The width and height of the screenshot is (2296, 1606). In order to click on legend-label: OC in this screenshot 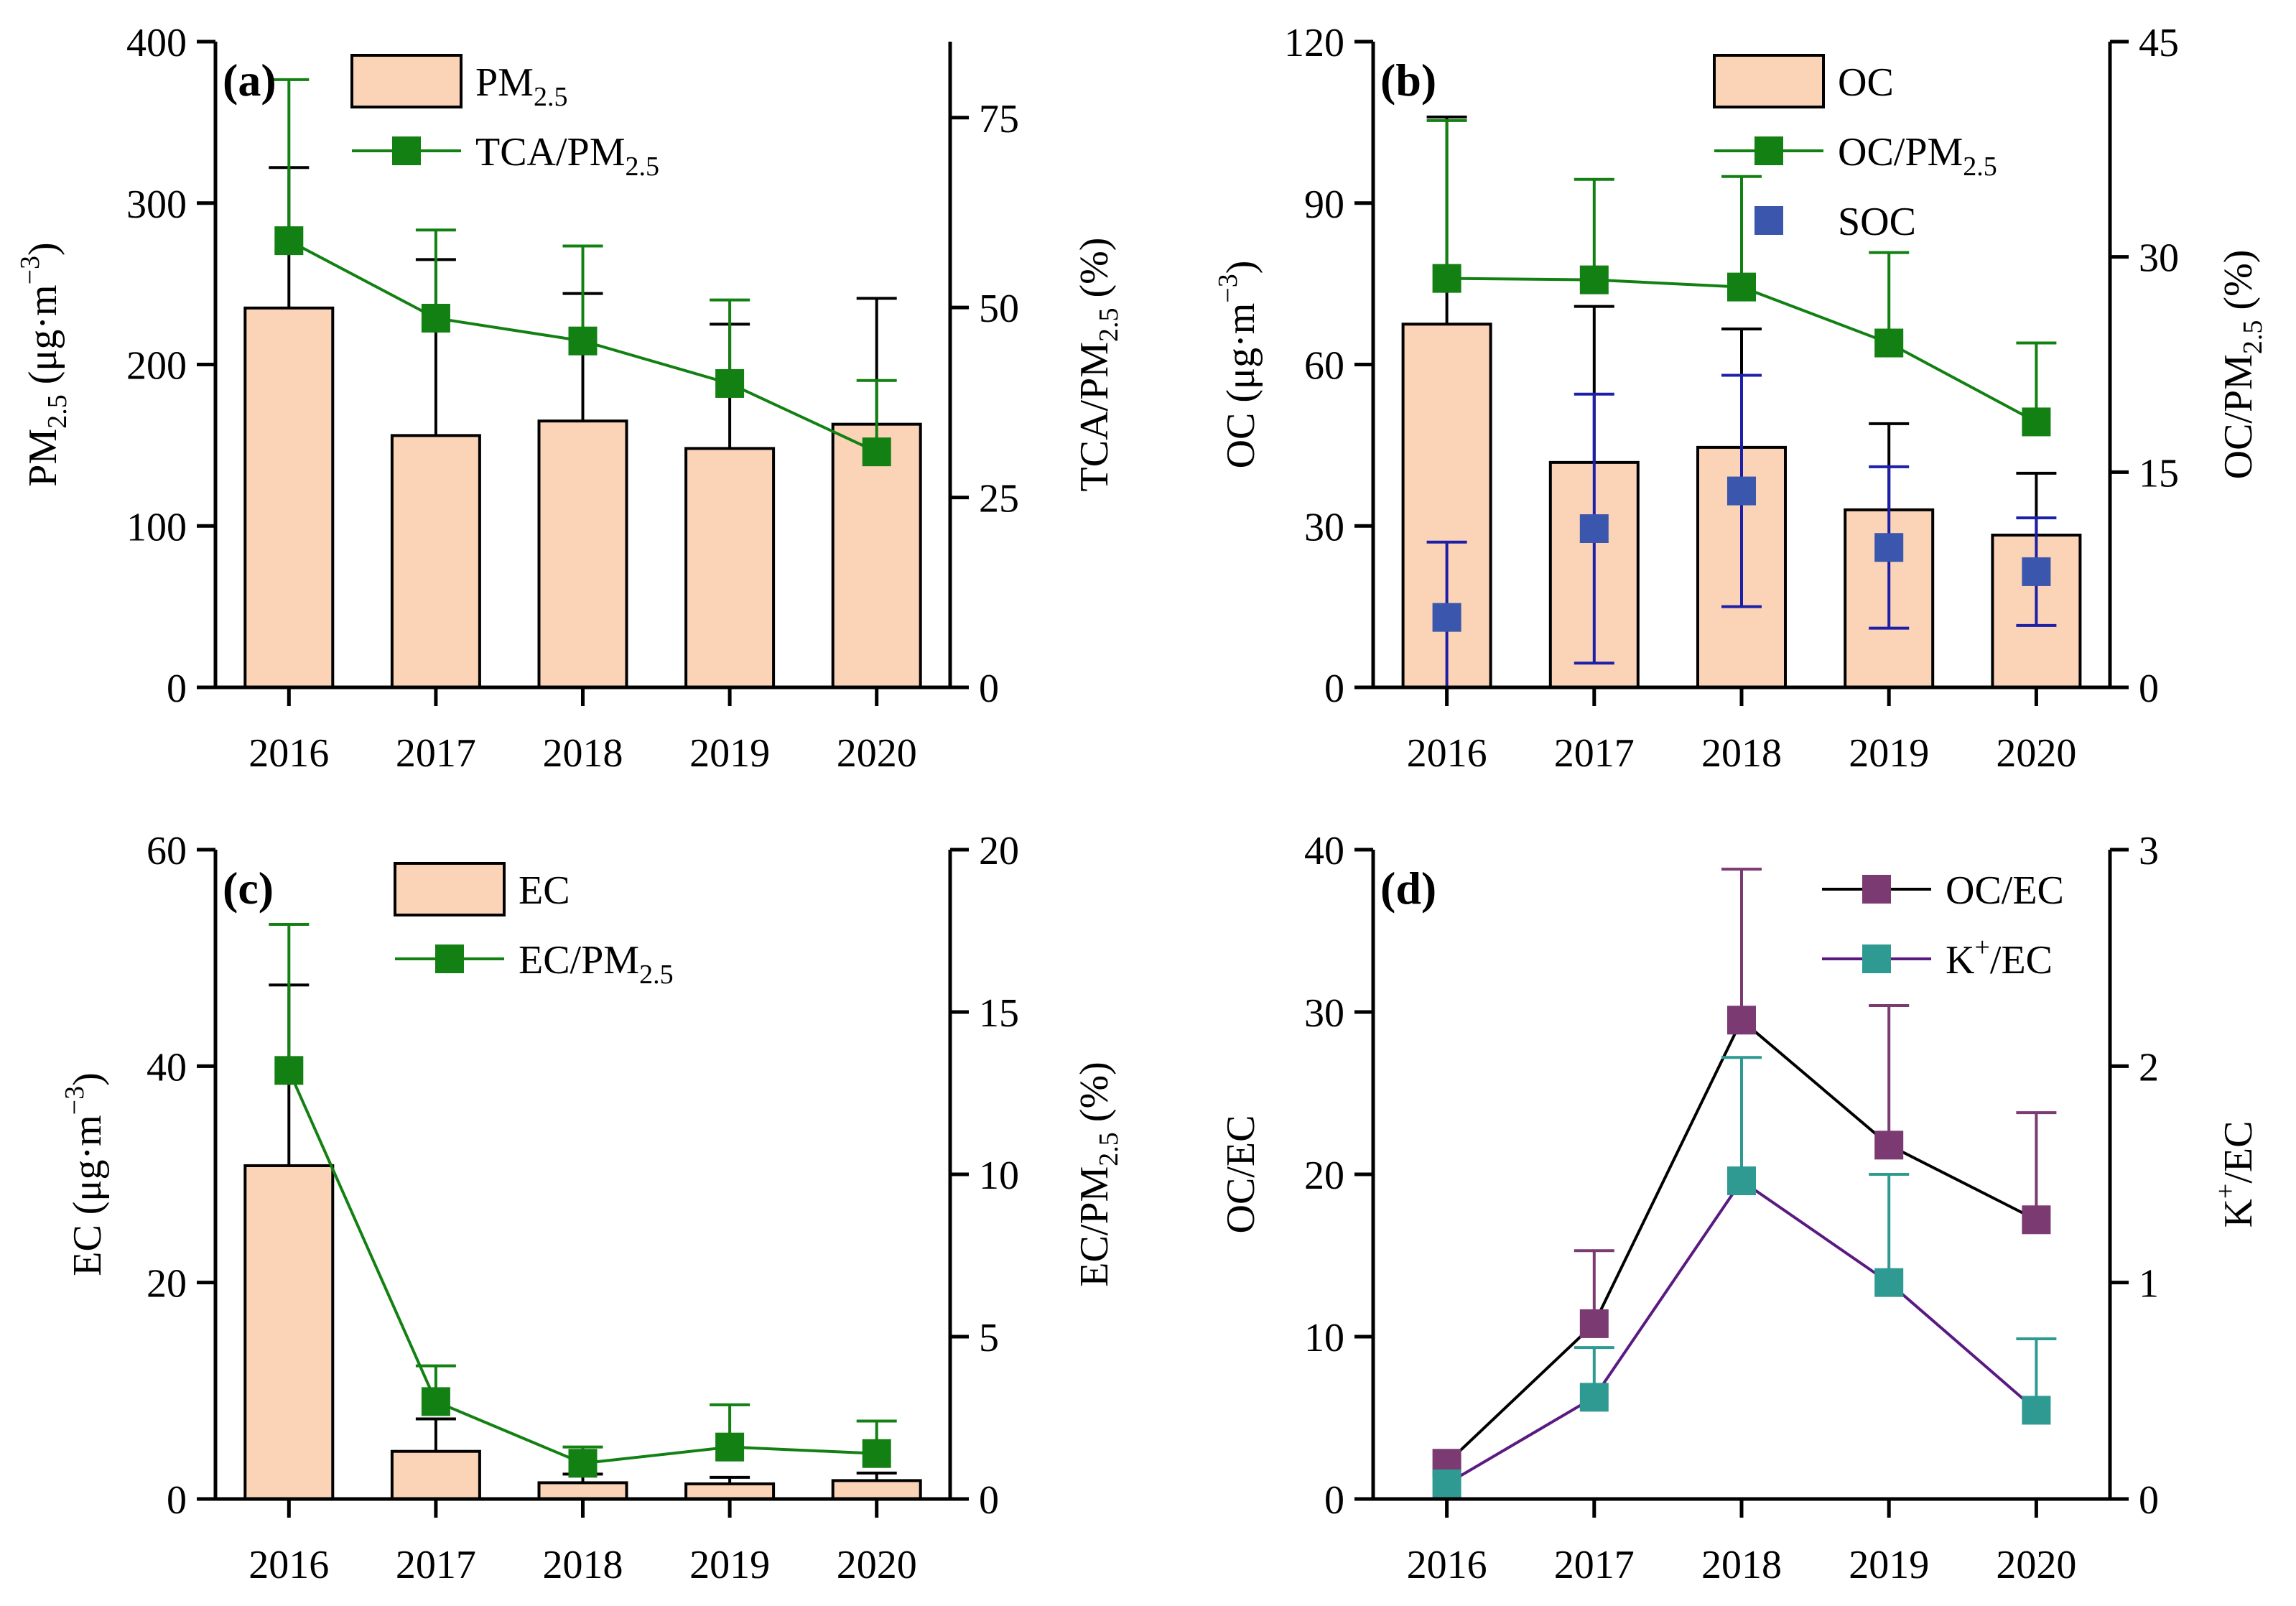, I will do `click(1866, 82)`.